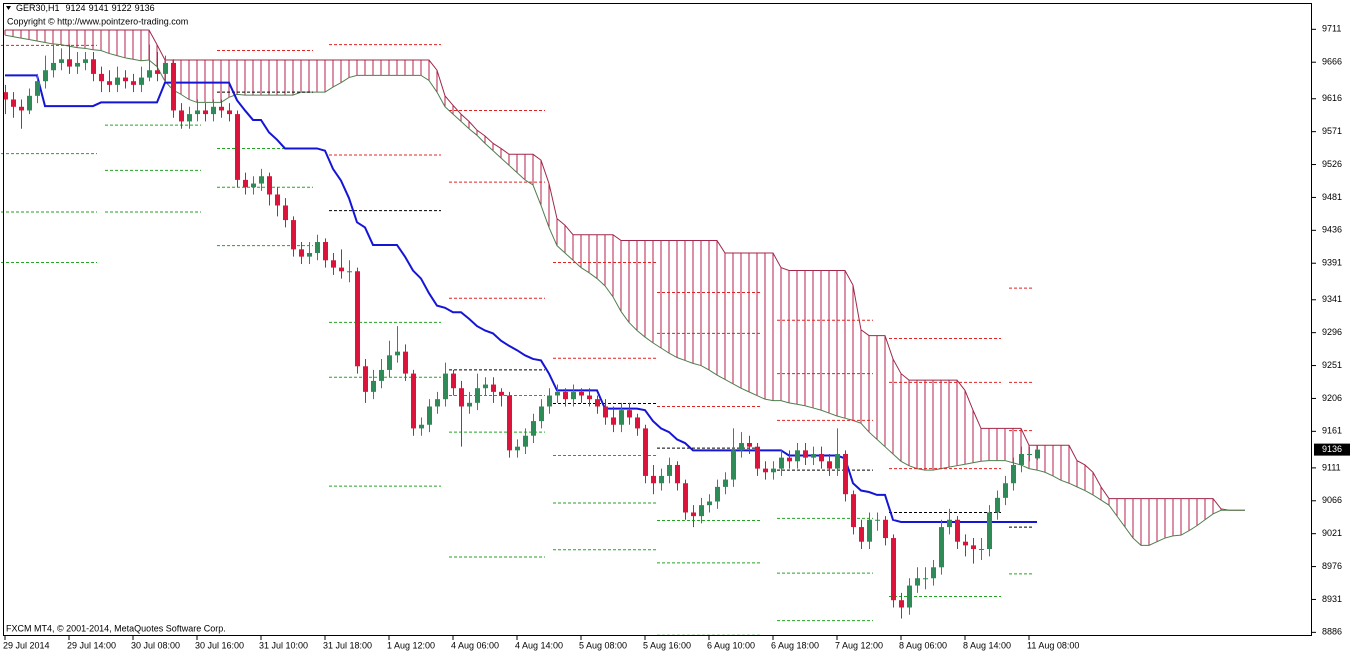 The height and width of the screenshot is (654, 1356). What do you see at coordinates (795, 645) in the screenshot?
I see `x-tick-label: 6 Aug 18:00` at bounding box center [795, 645].